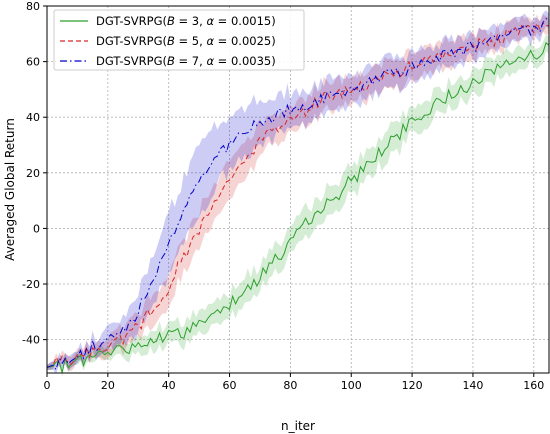 This screenshot has height=434, width=550. What do you see at coordinates (33, 62) in the screenshot?
I see `y-tick-label: 60` at bounding box center [33, 62].